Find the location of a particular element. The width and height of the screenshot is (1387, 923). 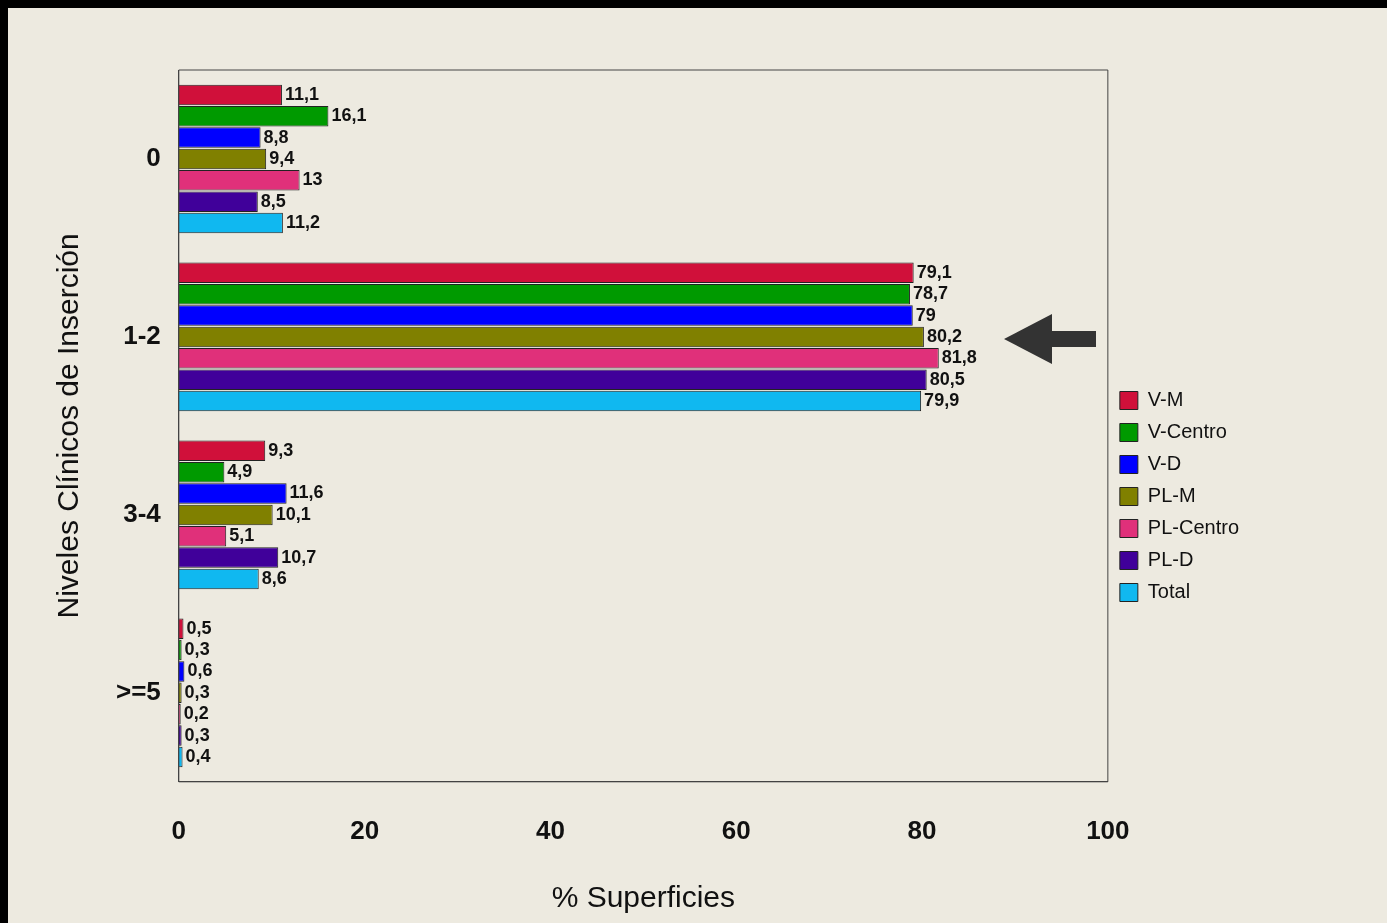

legend-label: PL-D is located at coordinates (1170, 559).